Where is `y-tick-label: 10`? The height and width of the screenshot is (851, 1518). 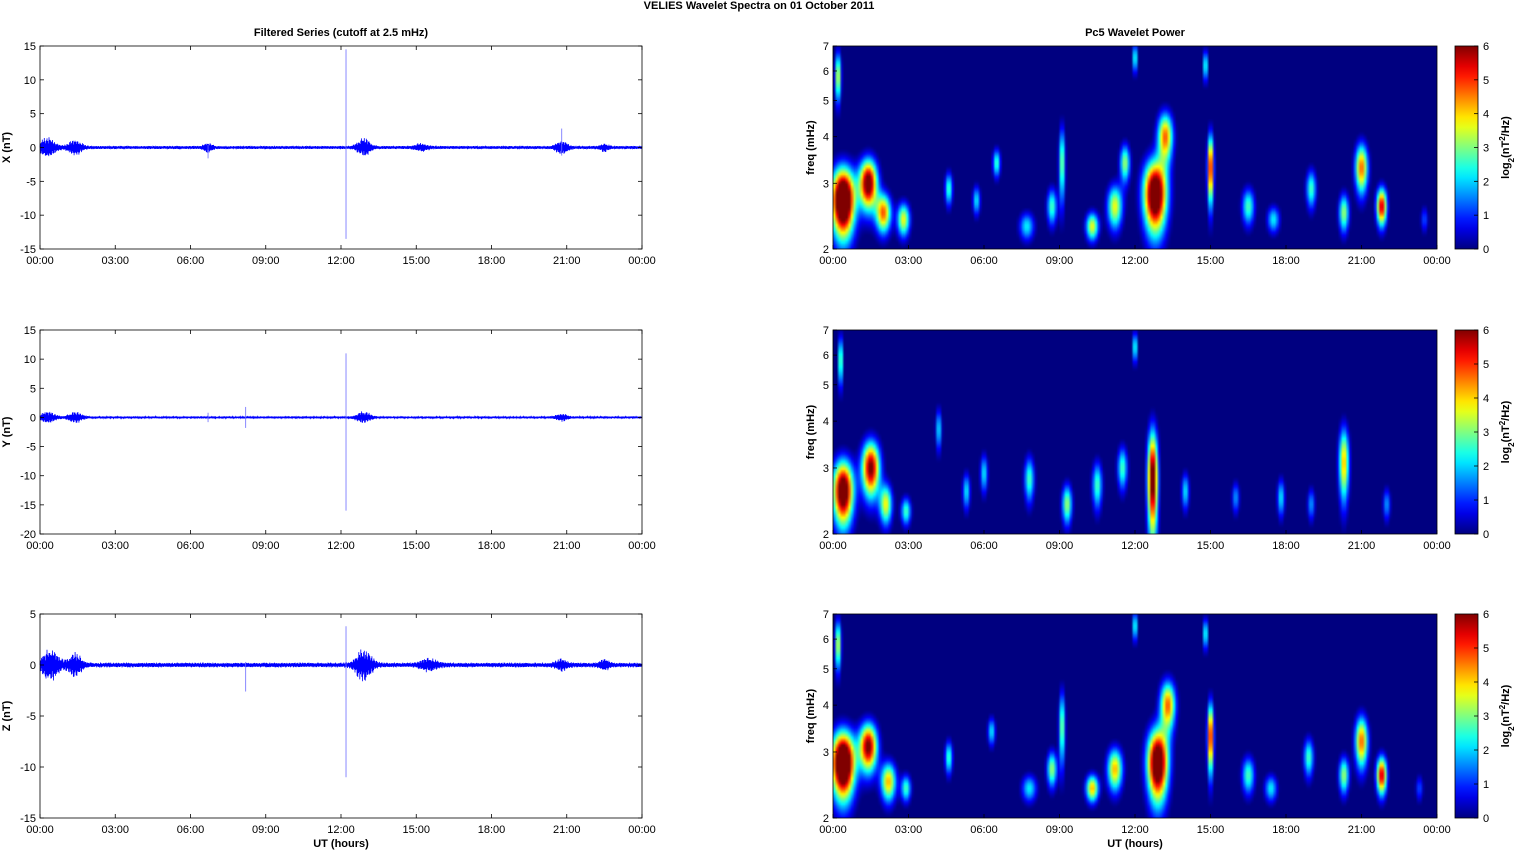
y-tick-label: 10 is located at coordinates (30, 360).